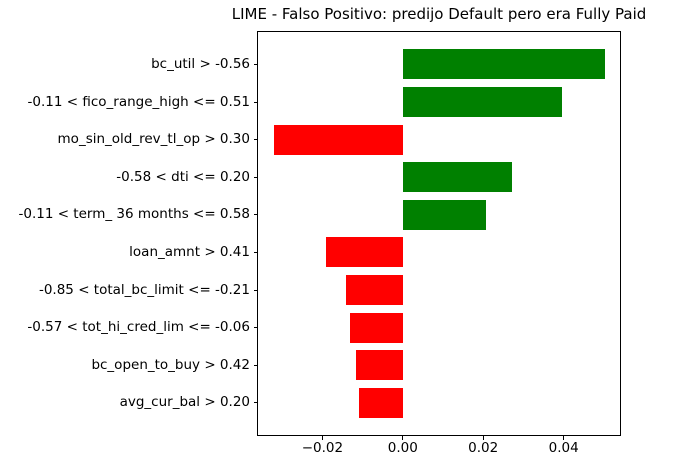 The image size is (677, 470). Describe the element at coordinates (153, 139) in the screenshot. I see `y-tick-label: mo_sin_old_rev_tl_op > 0.30` at that location.